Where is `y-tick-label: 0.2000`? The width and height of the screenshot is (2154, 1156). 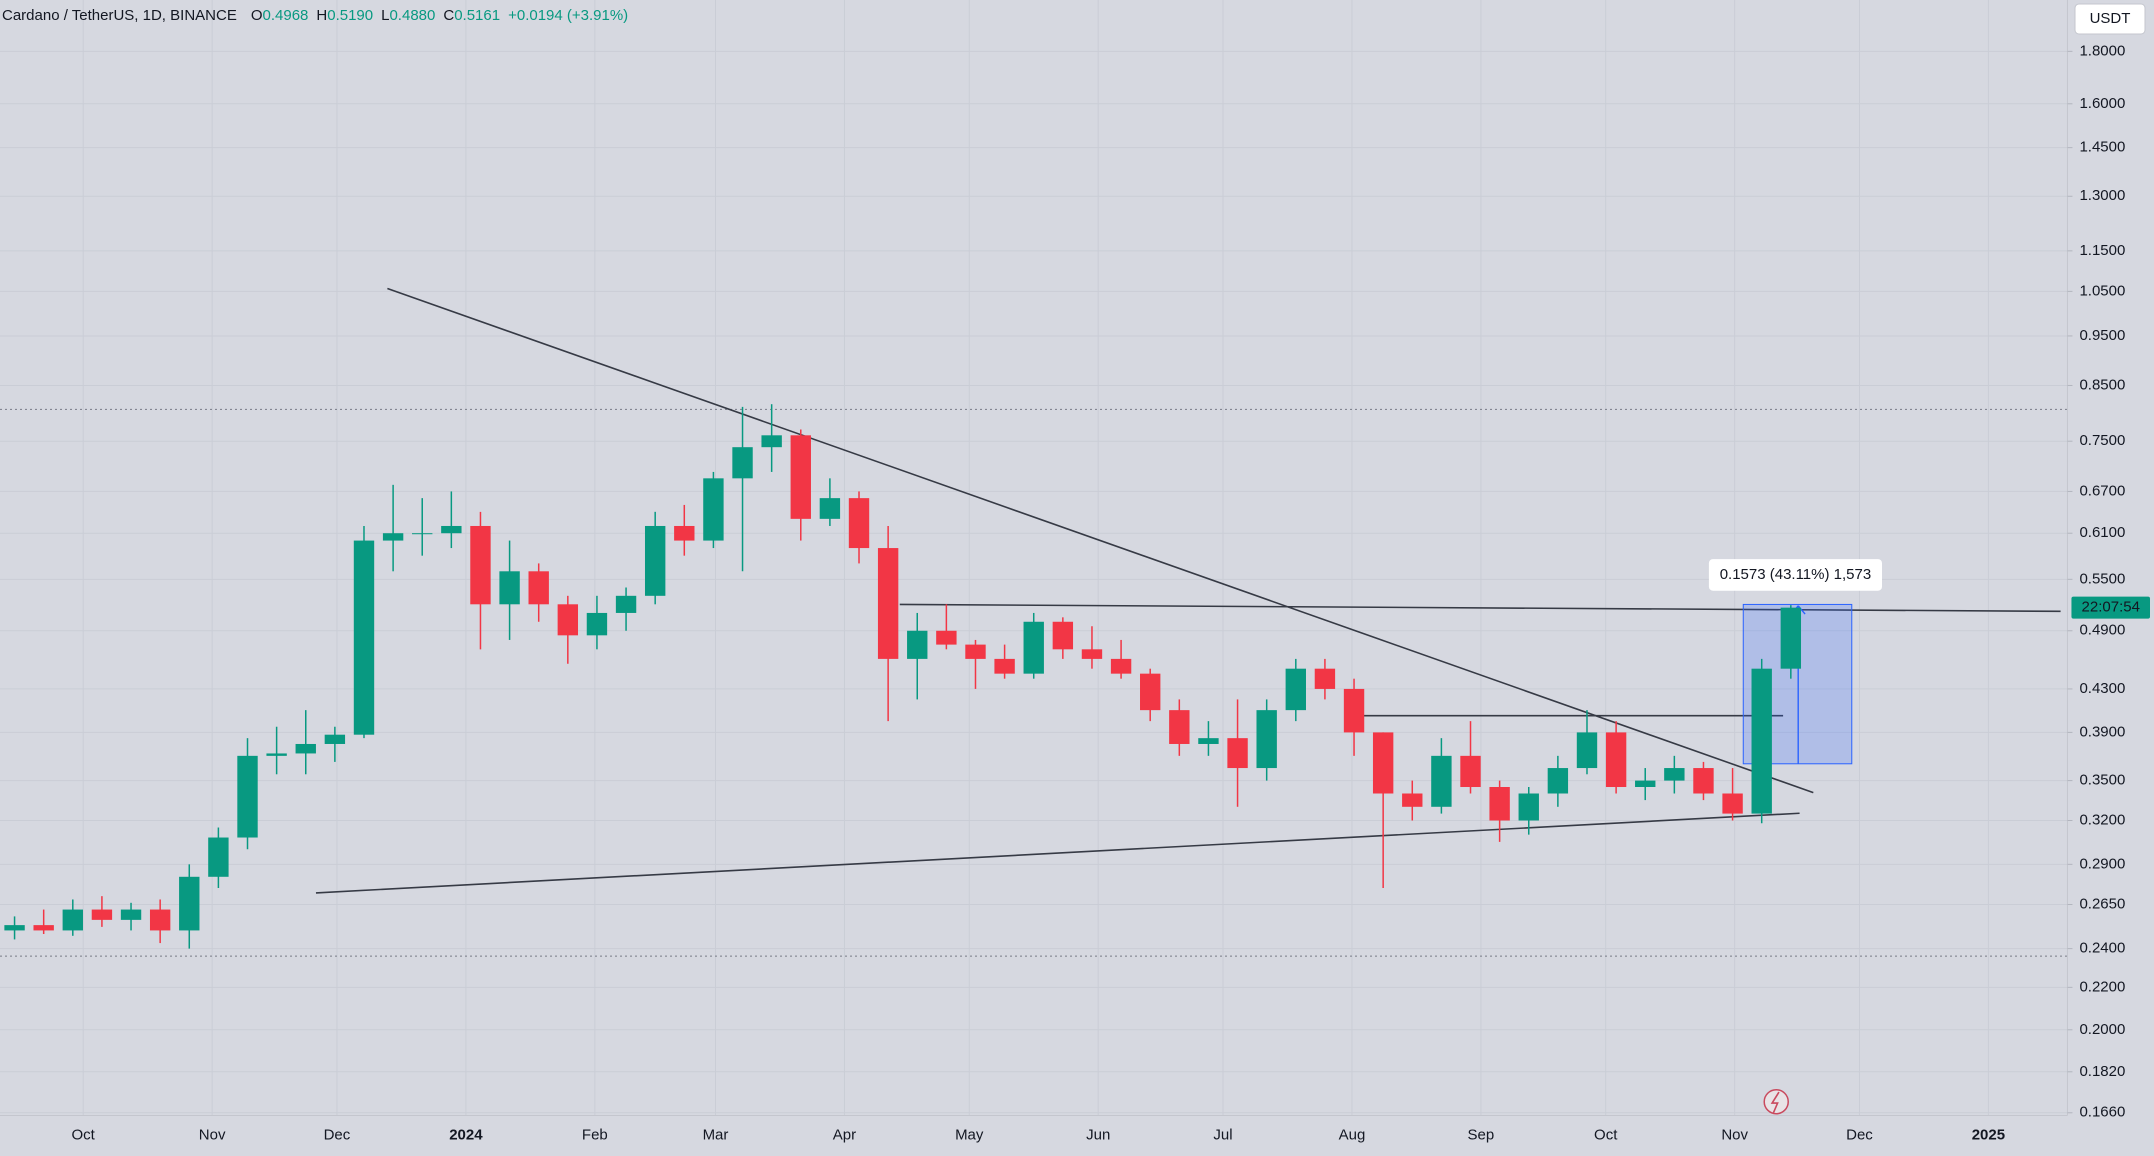
y-tick-label: 0.2000 is located at coordinates (2102, 1029).